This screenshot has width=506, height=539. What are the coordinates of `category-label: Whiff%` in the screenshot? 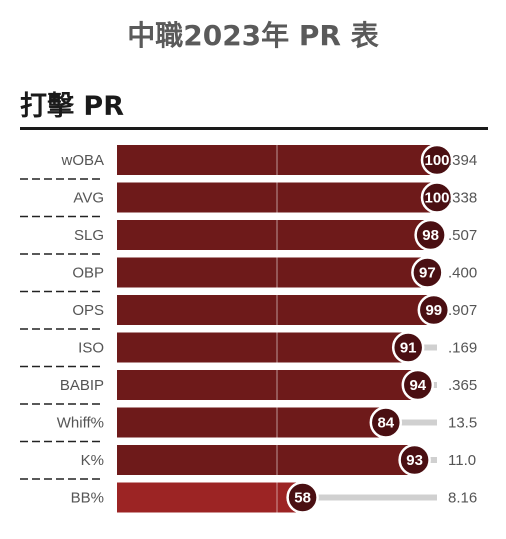 It's located at (80, 423).